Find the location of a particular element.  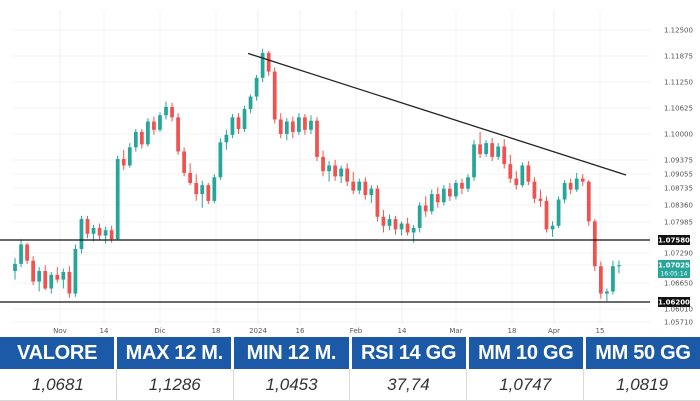

stats-value-mm10: 1,0747 is located at coordinates (526, 384).